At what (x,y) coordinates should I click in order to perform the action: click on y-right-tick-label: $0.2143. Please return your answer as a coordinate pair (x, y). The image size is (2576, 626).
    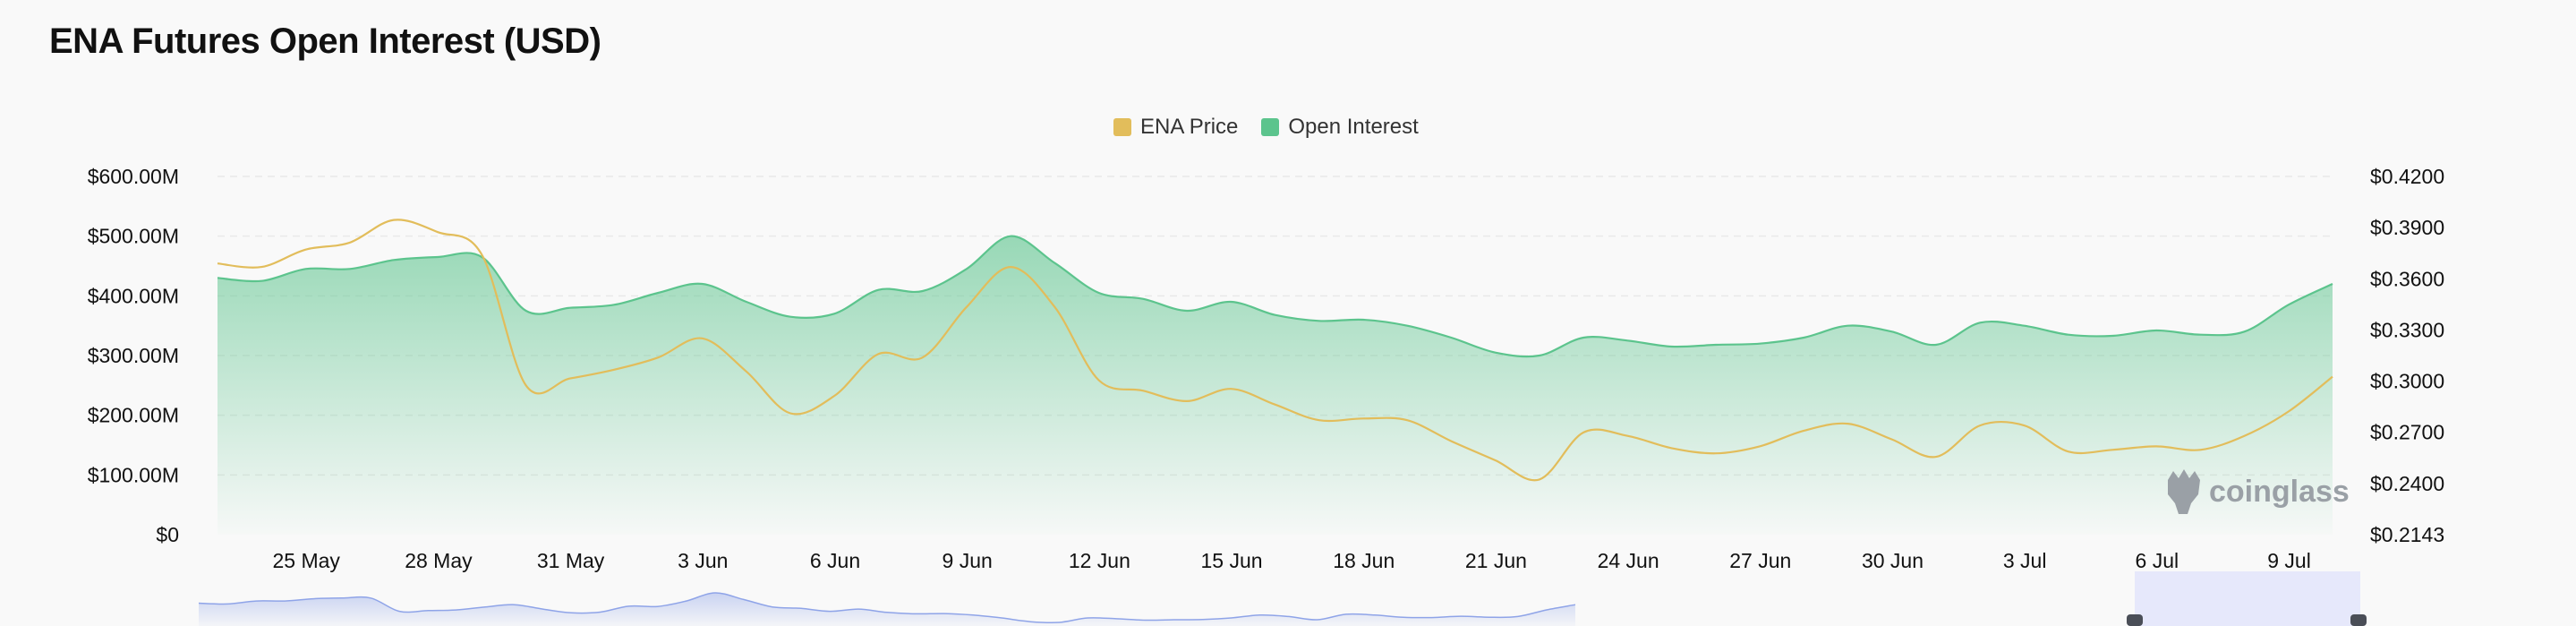
    Looking at the image, I should click on (2407, 534).